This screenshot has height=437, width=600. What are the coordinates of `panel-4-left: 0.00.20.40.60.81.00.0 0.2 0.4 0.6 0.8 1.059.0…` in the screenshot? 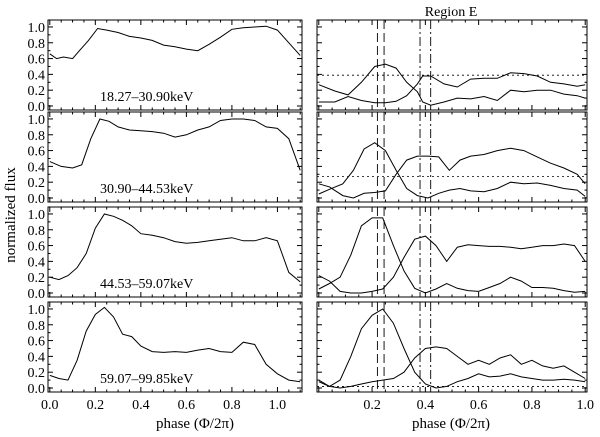 It's located at (165, 357).